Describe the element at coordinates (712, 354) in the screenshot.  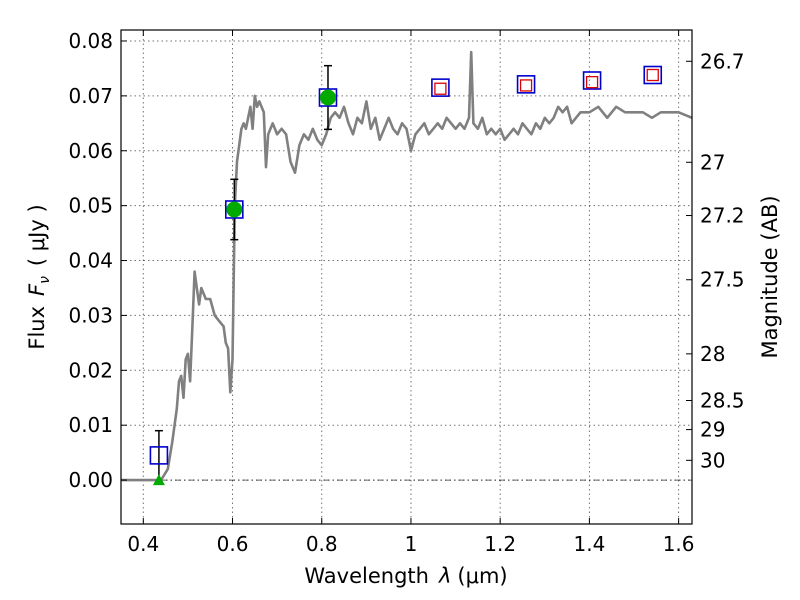
I see `right-tick-label: 28` at that location.